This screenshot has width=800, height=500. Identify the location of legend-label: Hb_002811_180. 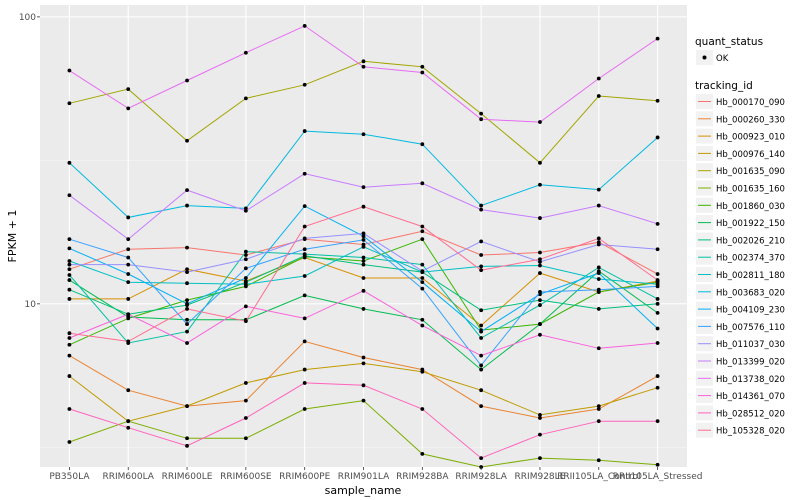
(750, 276).